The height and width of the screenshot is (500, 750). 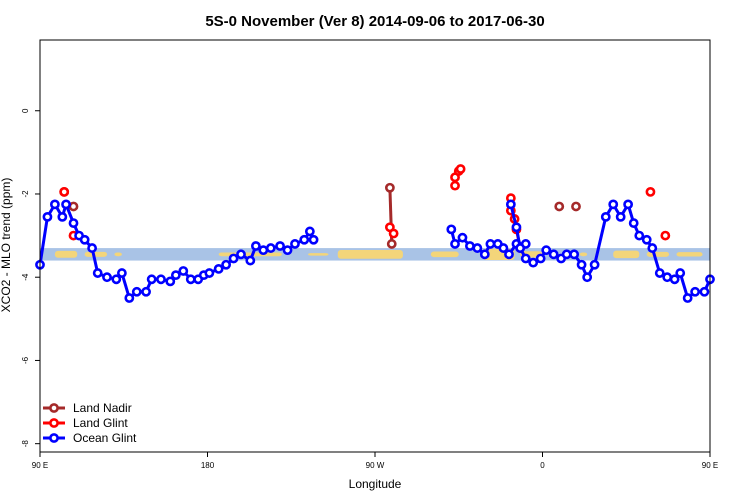 What do you see at coordinates (375, 484) in the screenshot?
I see `x-axis-label: Longitude` at bounding box center [375, 484].